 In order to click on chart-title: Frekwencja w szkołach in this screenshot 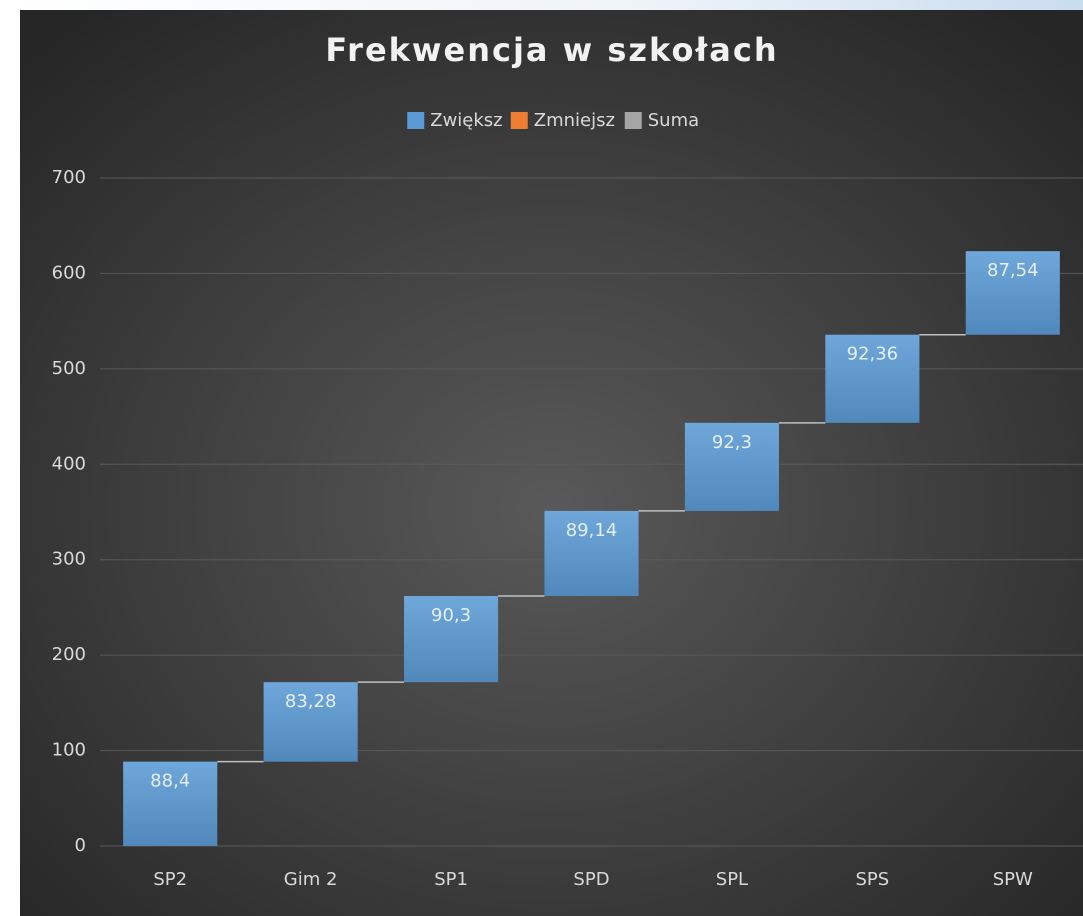, I will do `click(551, 50)`.